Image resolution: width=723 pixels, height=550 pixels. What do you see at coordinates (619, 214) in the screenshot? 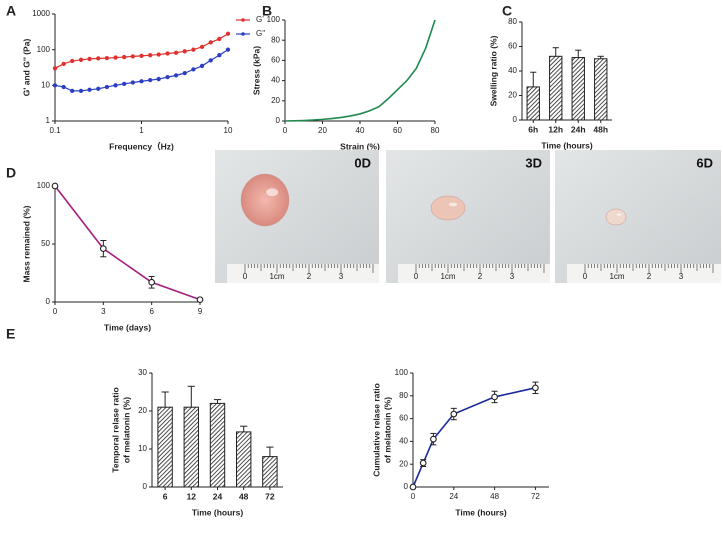
I see `highlight` at bounding box center [619, 214].